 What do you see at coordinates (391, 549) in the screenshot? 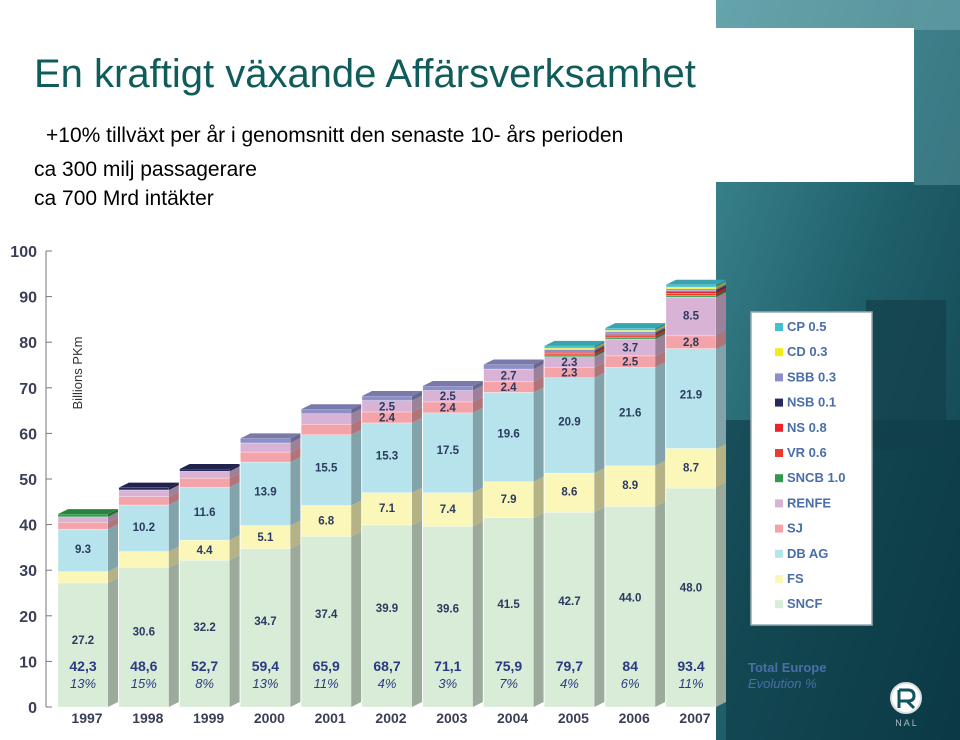
I see `bar-stack-2002: 39.9 7.1 15.3 2.42.5` at bounding box center [391, 549].